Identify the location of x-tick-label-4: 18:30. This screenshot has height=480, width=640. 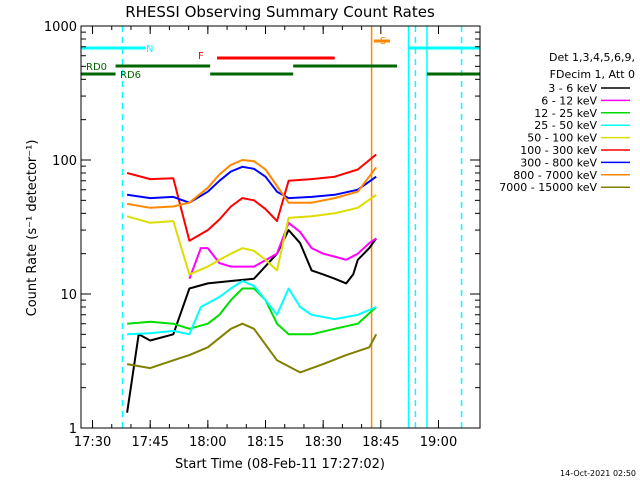
(322, 442).